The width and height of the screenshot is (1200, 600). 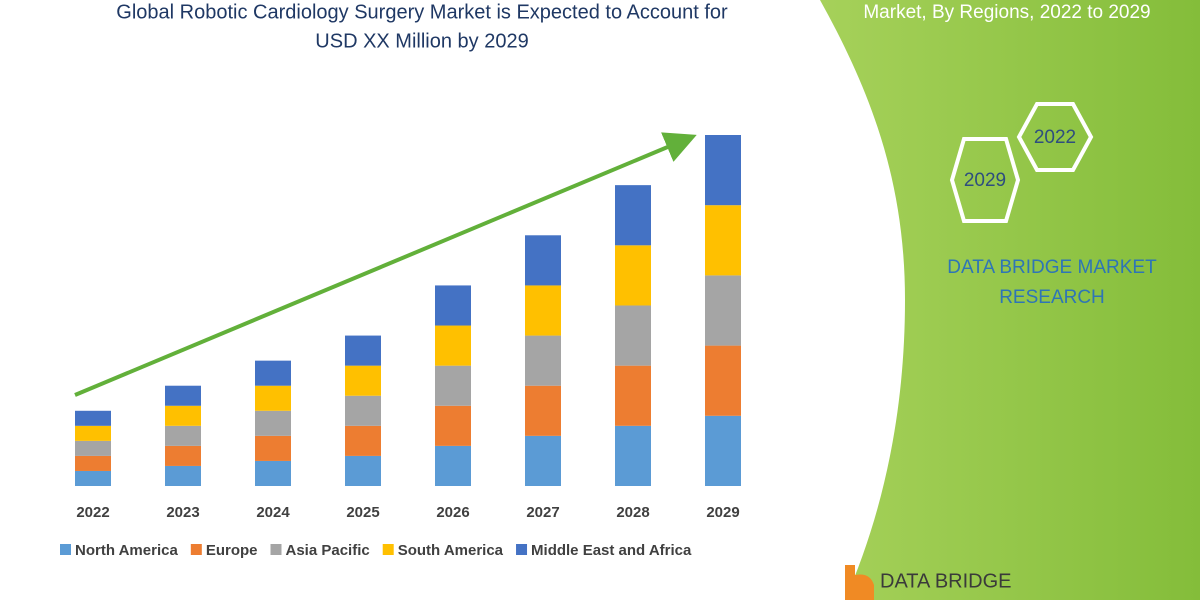 I want to click on legend-label: South America, so click(x=451, y=550).